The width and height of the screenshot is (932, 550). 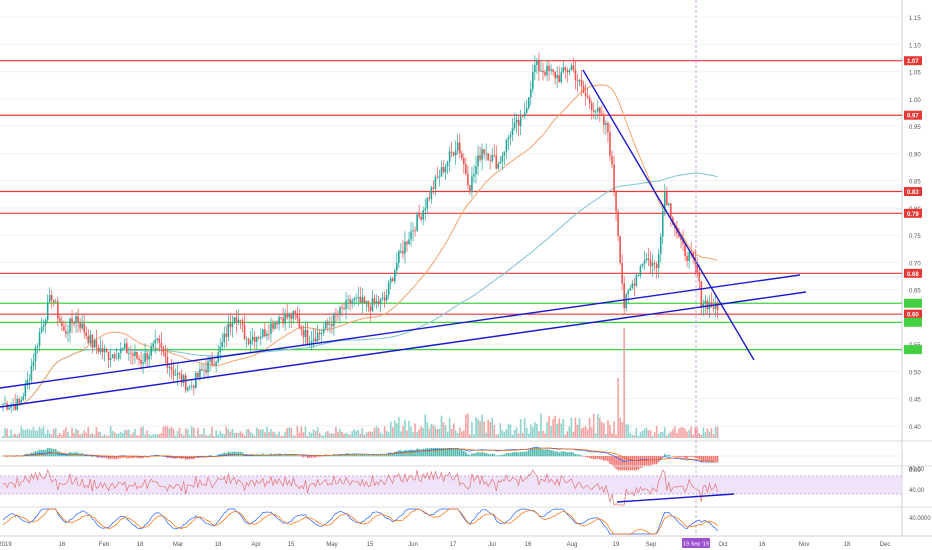 I want to click on level-badge-label: 0.97, so click(x=913, y=117).